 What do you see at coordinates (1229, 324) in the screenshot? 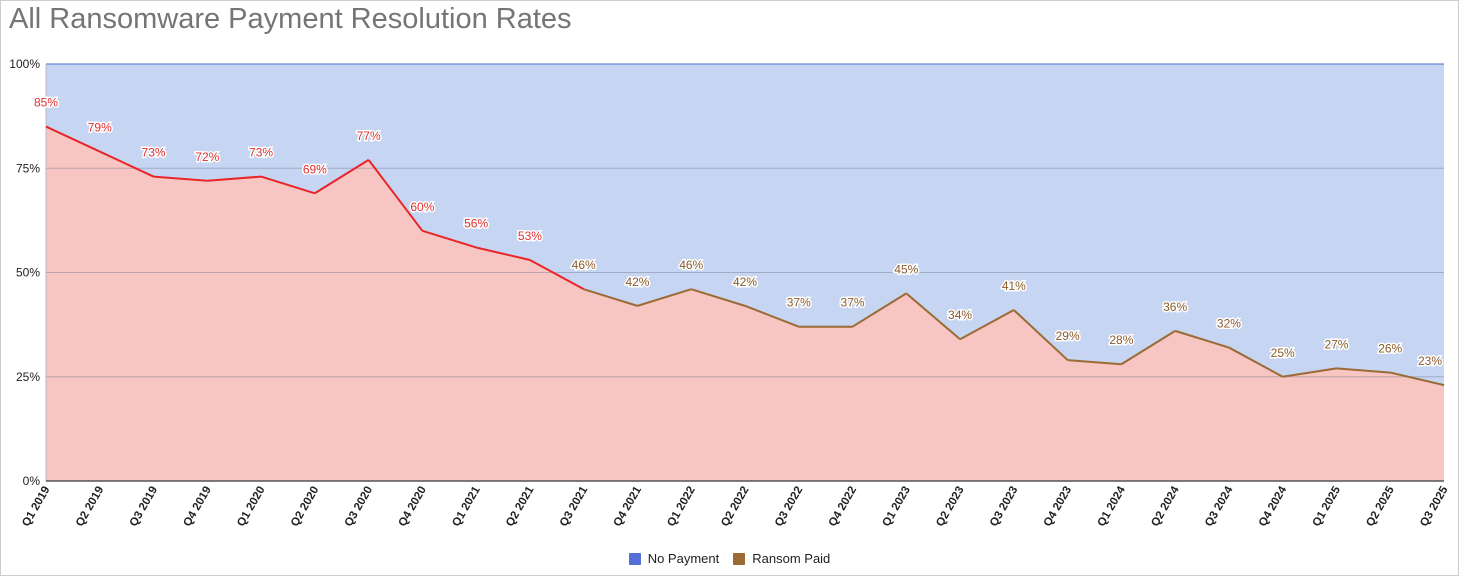
I see `data-label: 32%` at bounding box center [1229, 324].